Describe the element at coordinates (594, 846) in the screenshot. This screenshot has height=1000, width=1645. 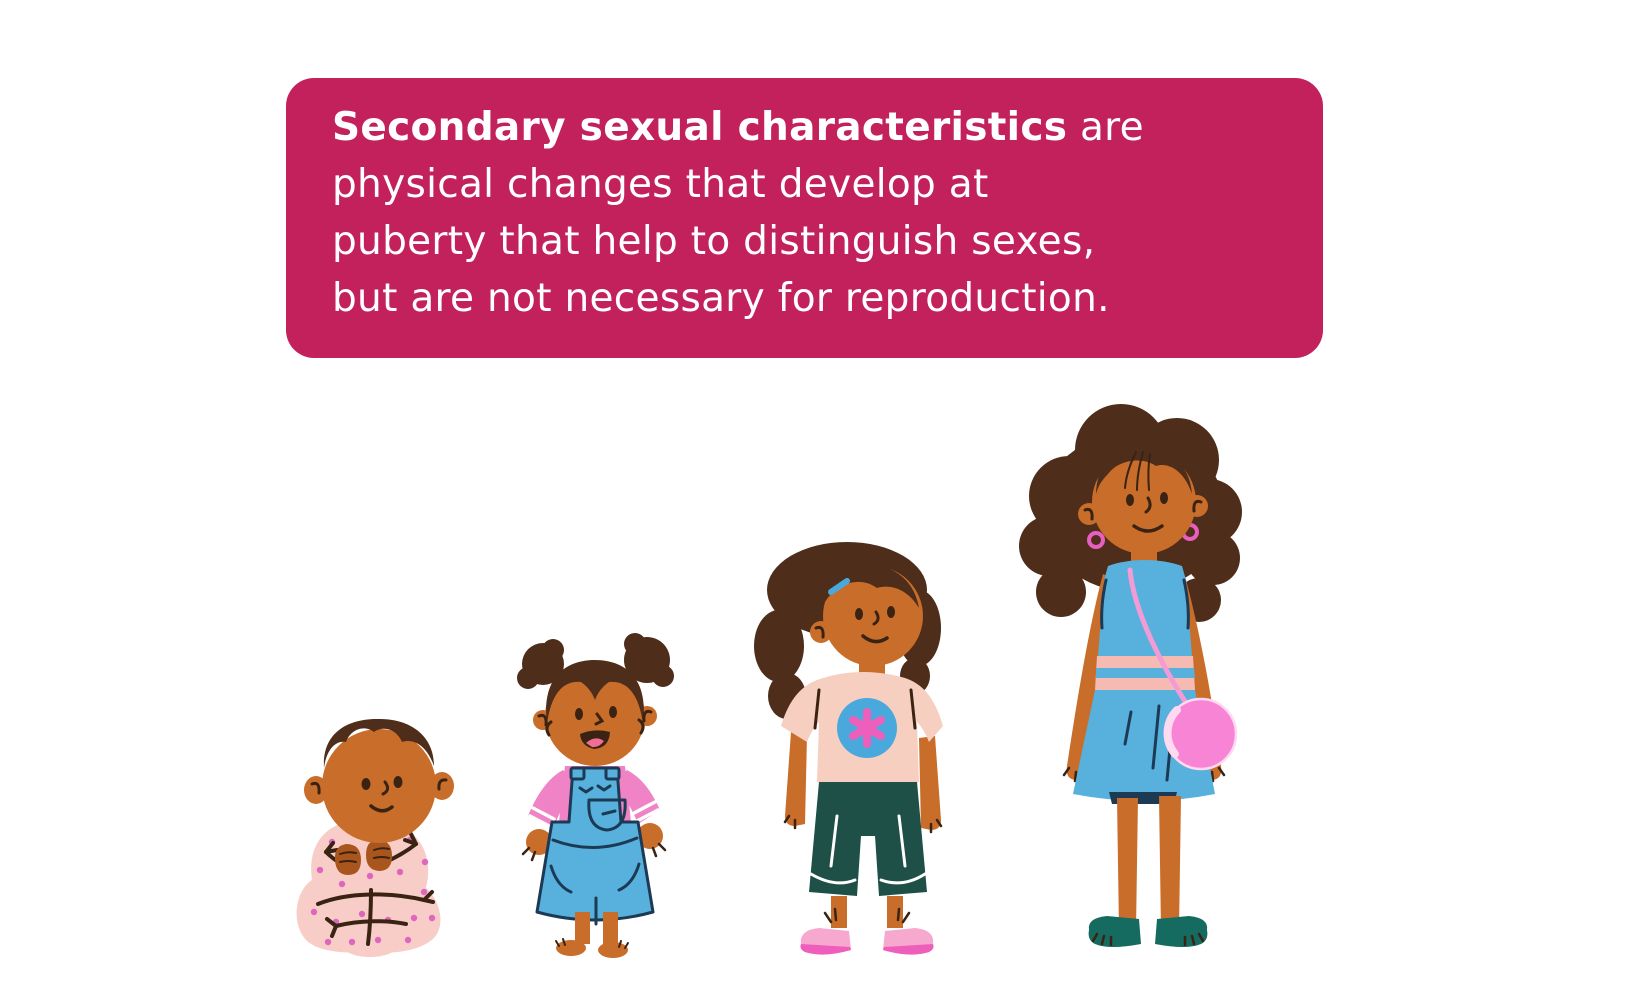
I see `toddler-body` at that location.